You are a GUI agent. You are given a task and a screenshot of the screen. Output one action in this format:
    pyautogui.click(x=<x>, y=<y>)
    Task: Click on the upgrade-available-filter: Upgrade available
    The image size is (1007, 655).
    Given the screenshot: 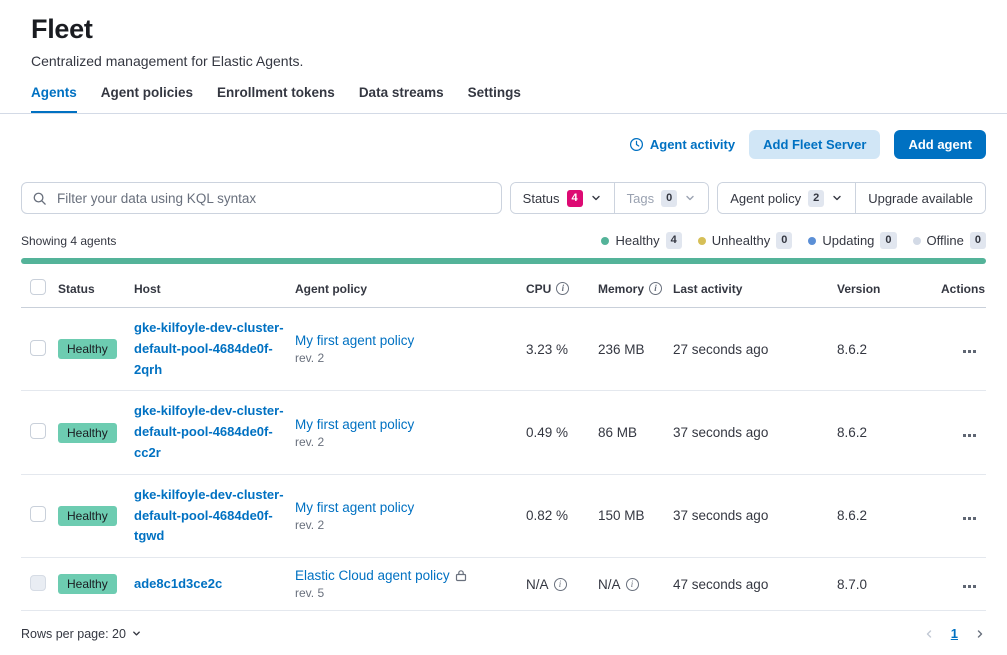 What is the action you would take?
    pyautogui.click(x=920, y=198)
    